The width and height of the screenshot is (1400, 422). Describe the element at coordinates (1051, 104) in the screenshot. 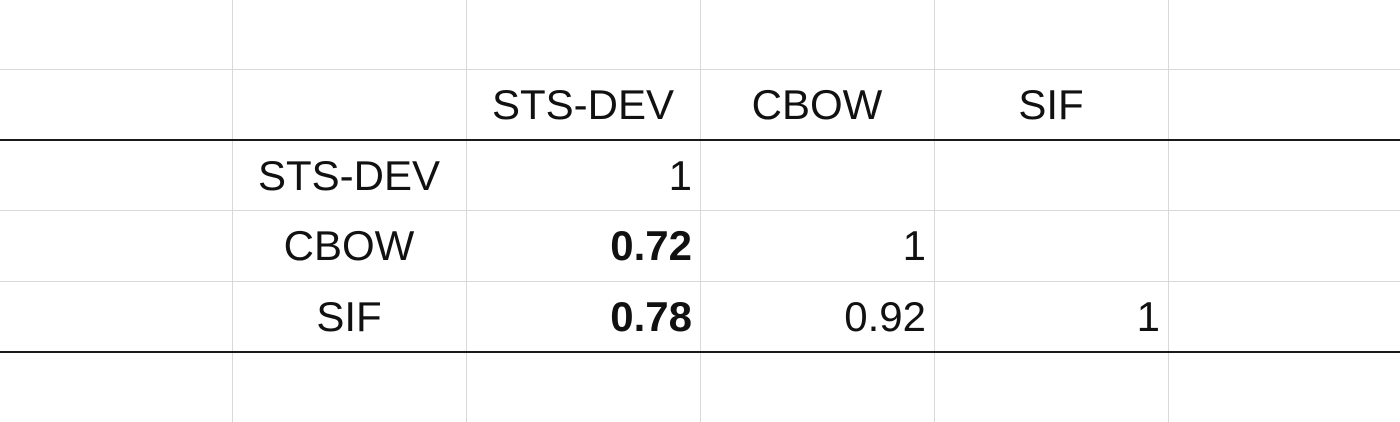

I see `column-header-sif: SIF` at that location.